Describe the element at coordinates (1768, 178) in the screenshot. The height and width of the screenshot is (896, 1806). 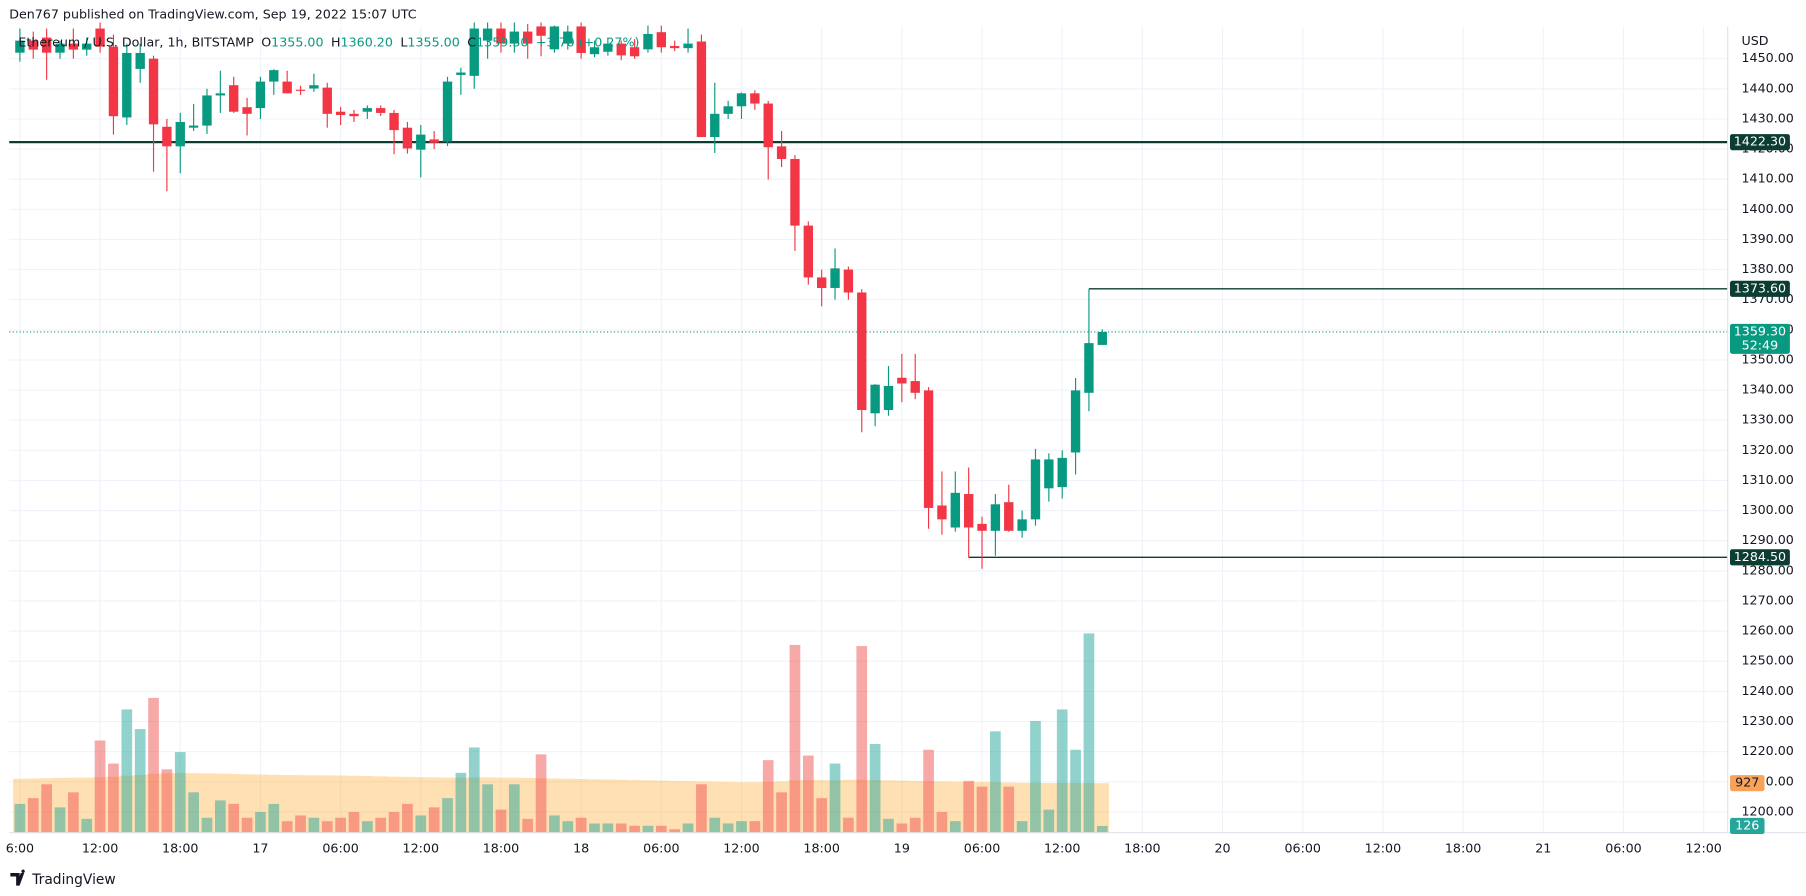
I see `y-tick-label: 1410.00` at that location.